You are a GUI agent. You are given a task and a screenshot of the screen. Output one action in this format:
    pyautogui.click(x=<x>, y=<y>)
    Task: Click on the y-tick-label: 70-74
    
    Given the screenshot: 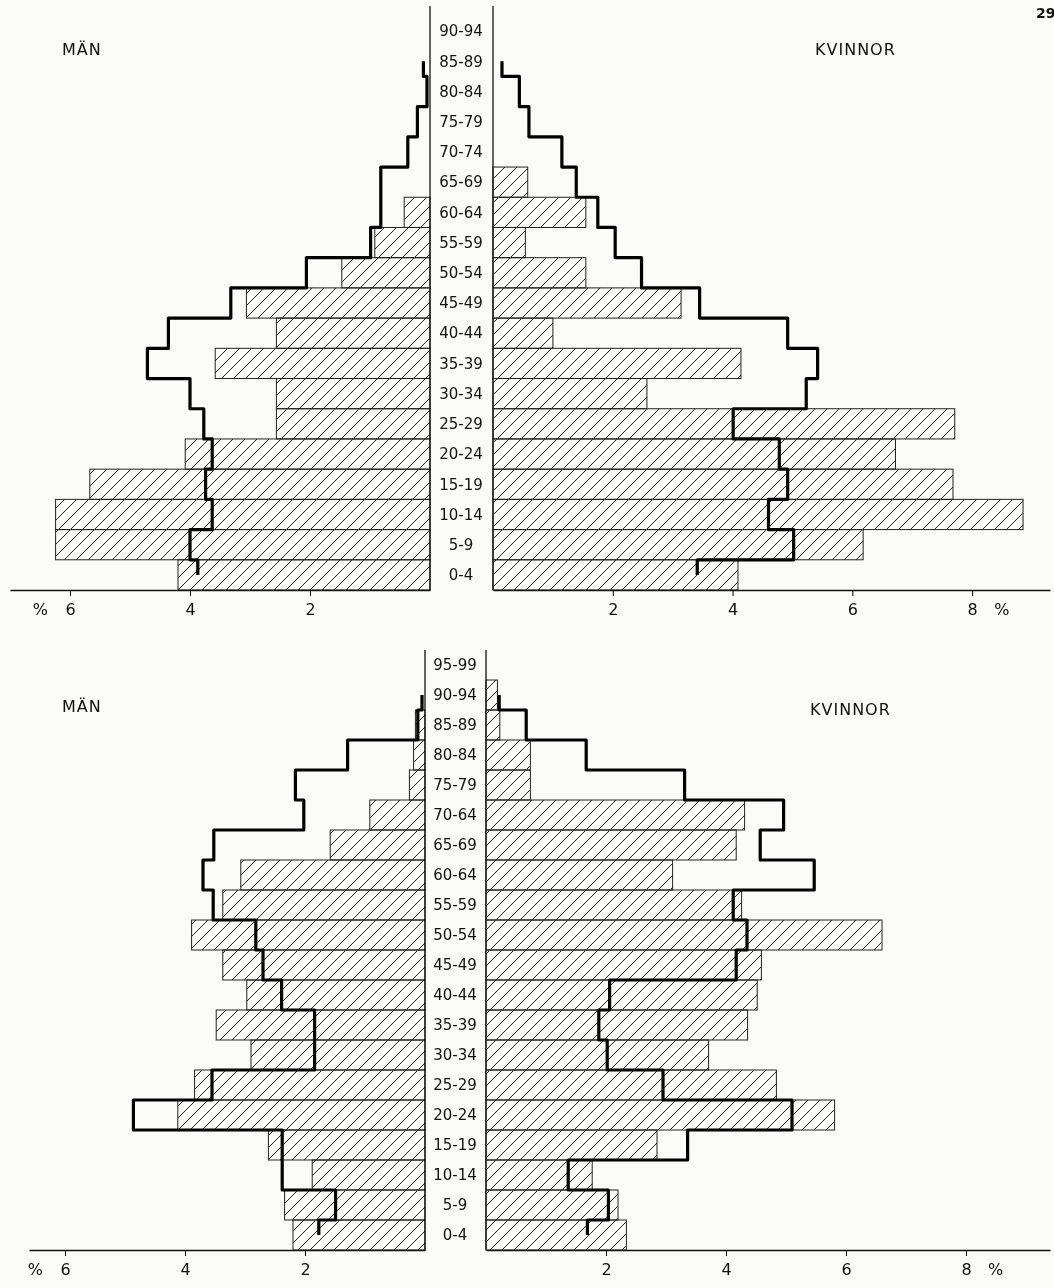 What is the action you would take?
    pyautogui.click(x=461, y=152)
    